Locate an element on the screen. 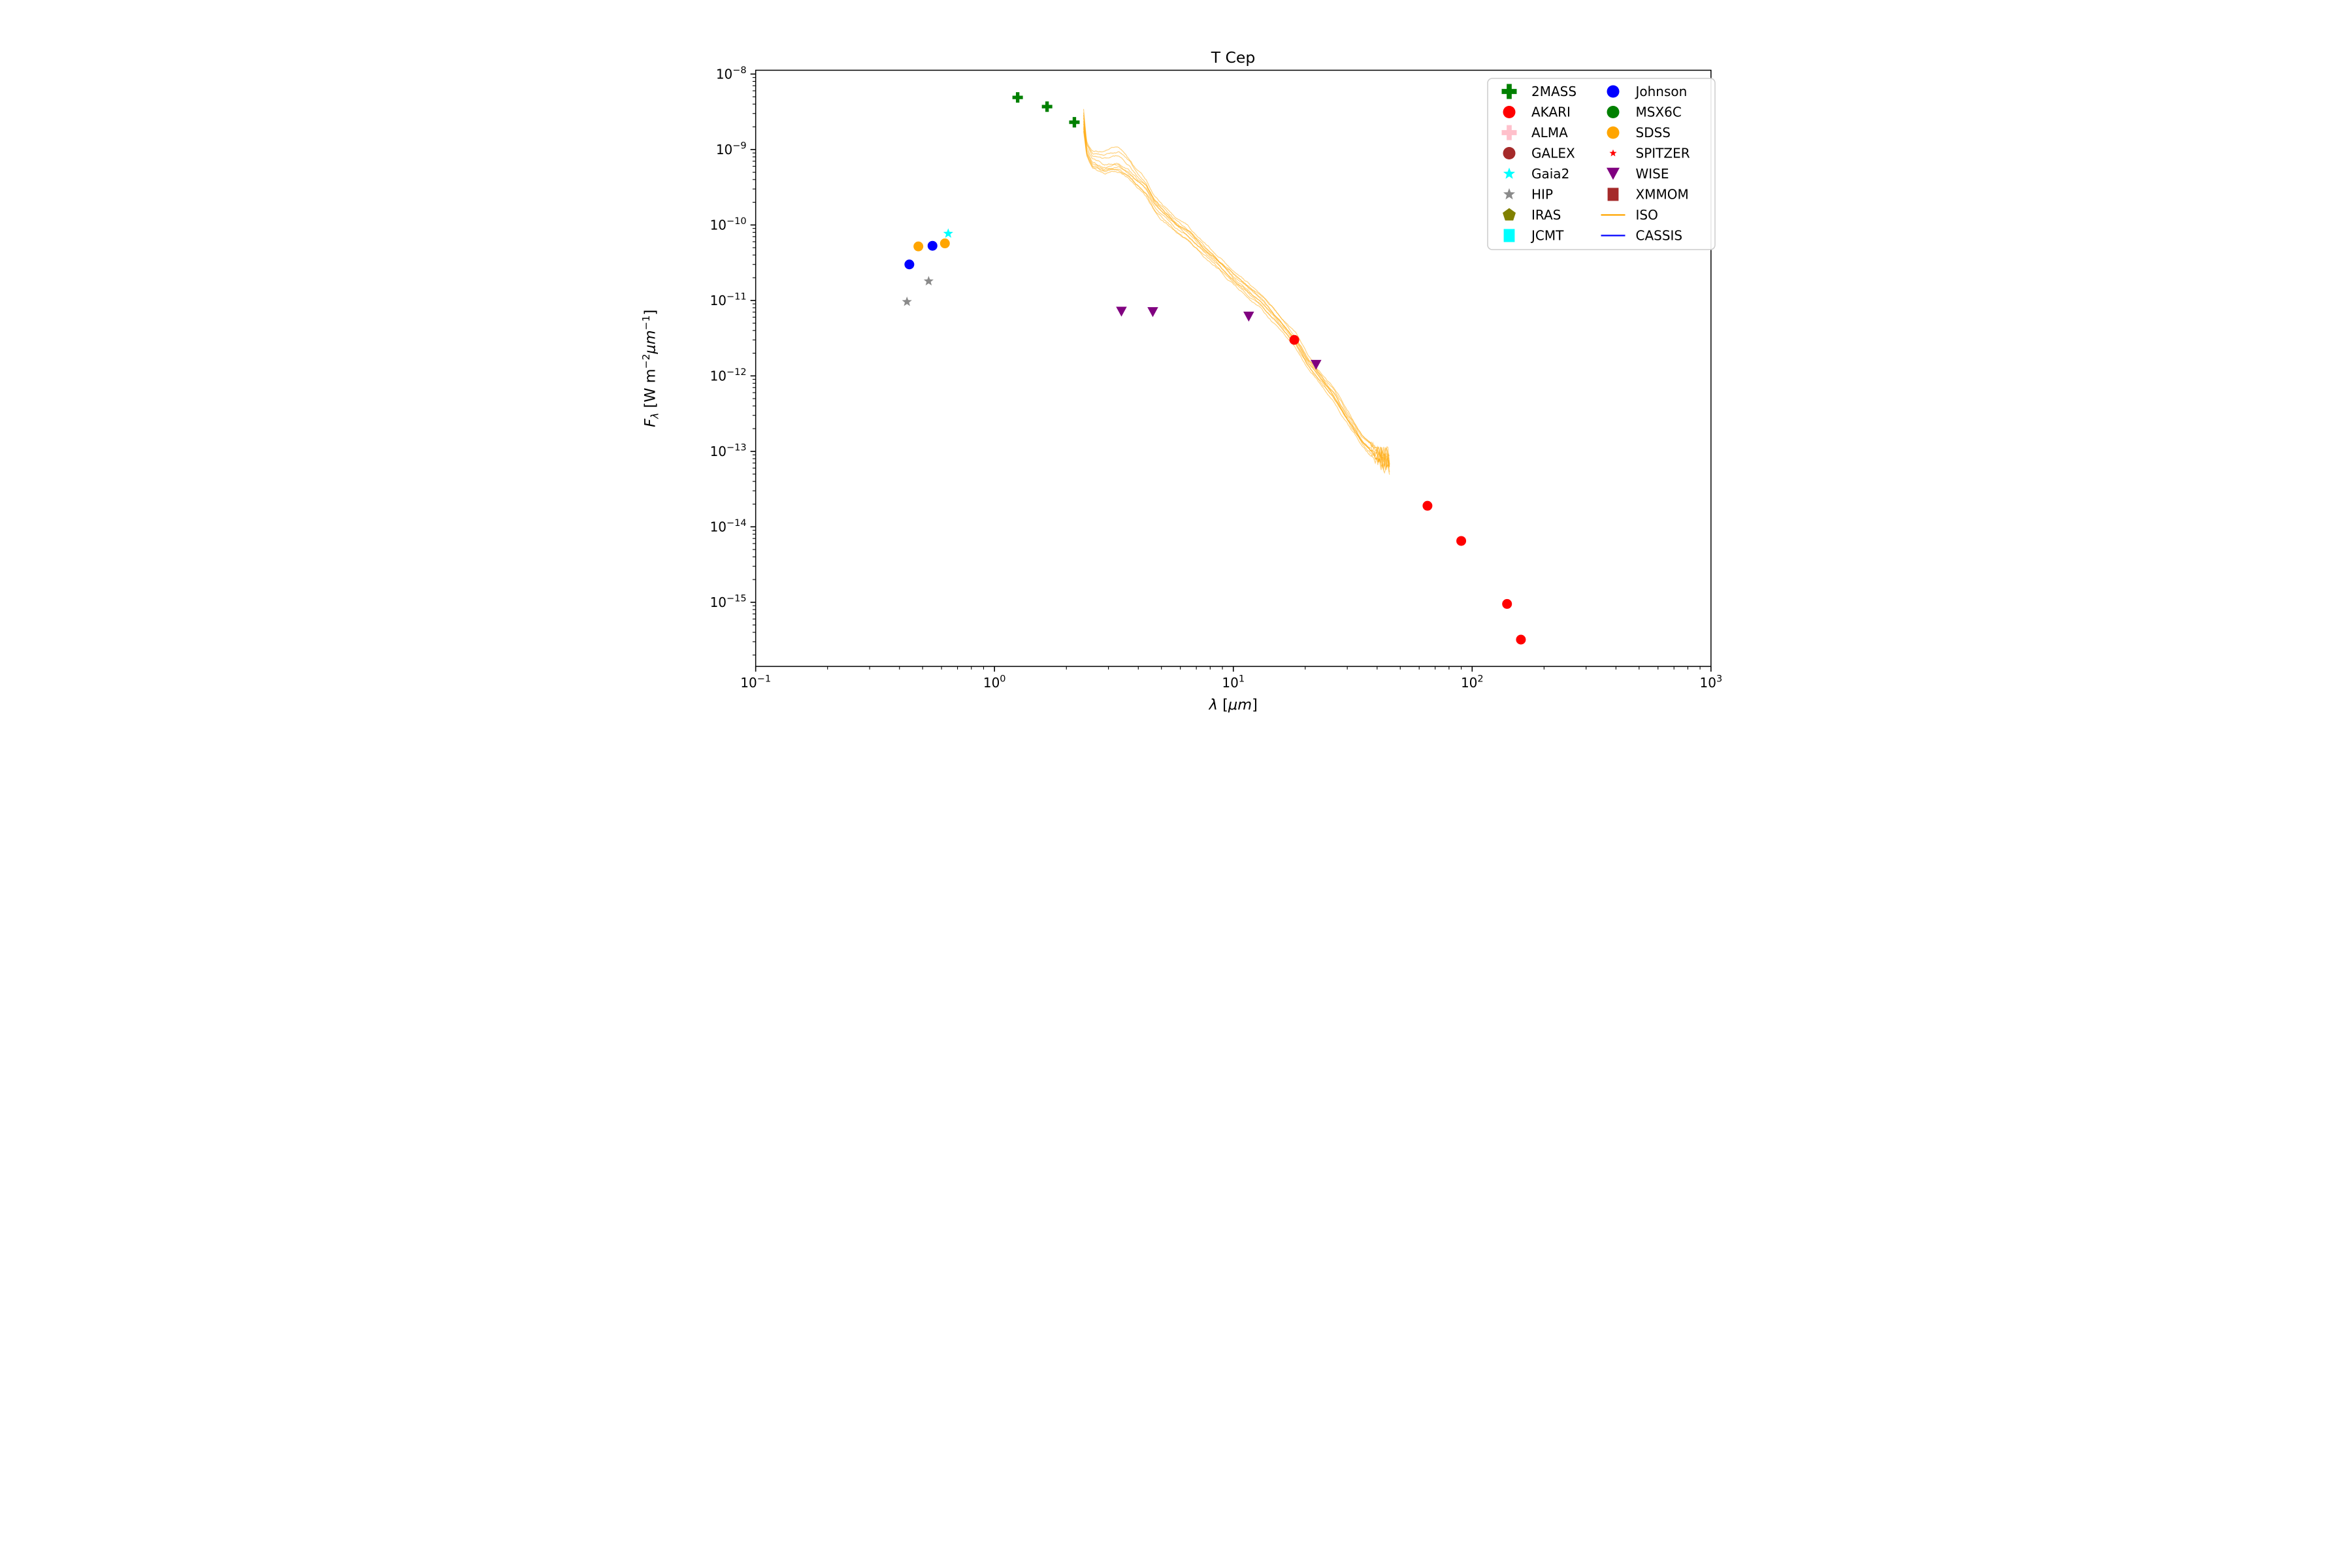 This screenshot has width=2352, height=1568. series-sdss is located at coordinates (931, 245).